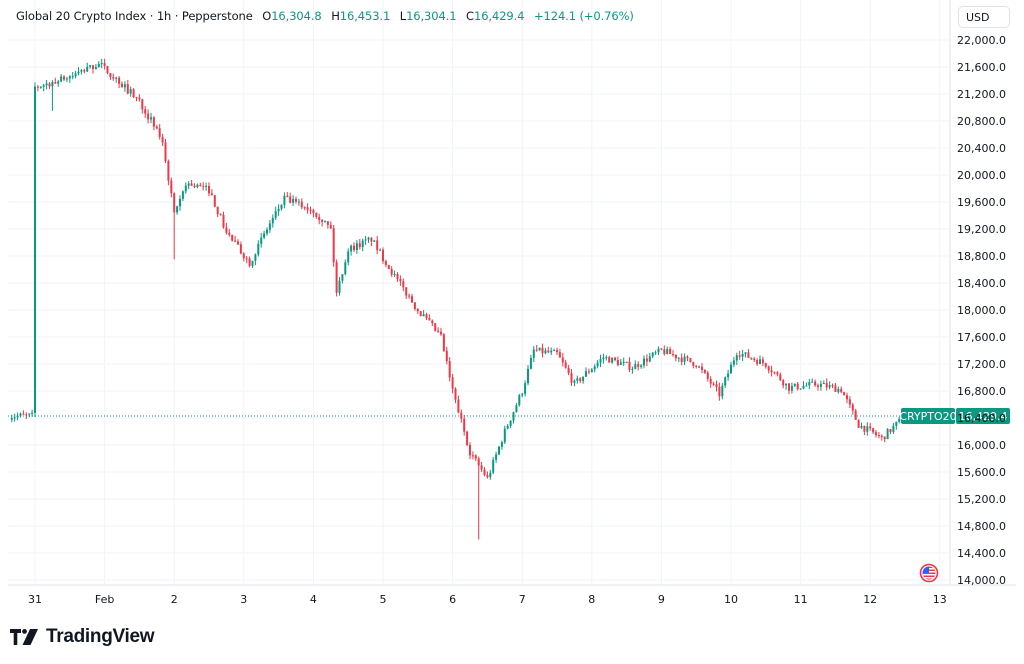 This screenshot has width=1024, height=664. Describe the element at coordinates (981, 175) in the screenshot. I see `price-tick-label: 20,000.0` at that location.